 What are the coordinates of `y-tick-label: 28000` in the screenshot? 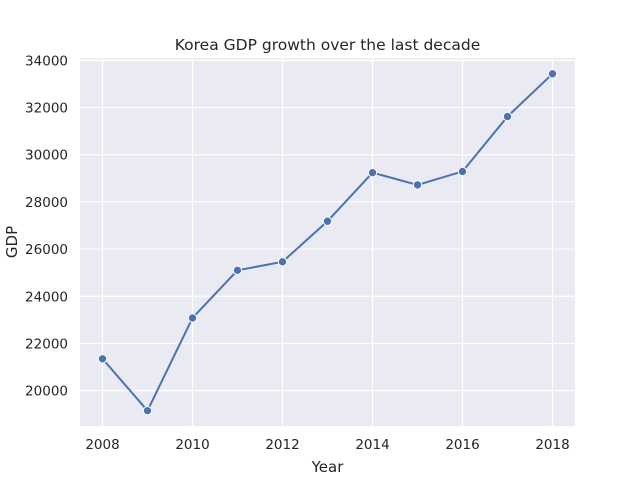 It's located at (46, 203).